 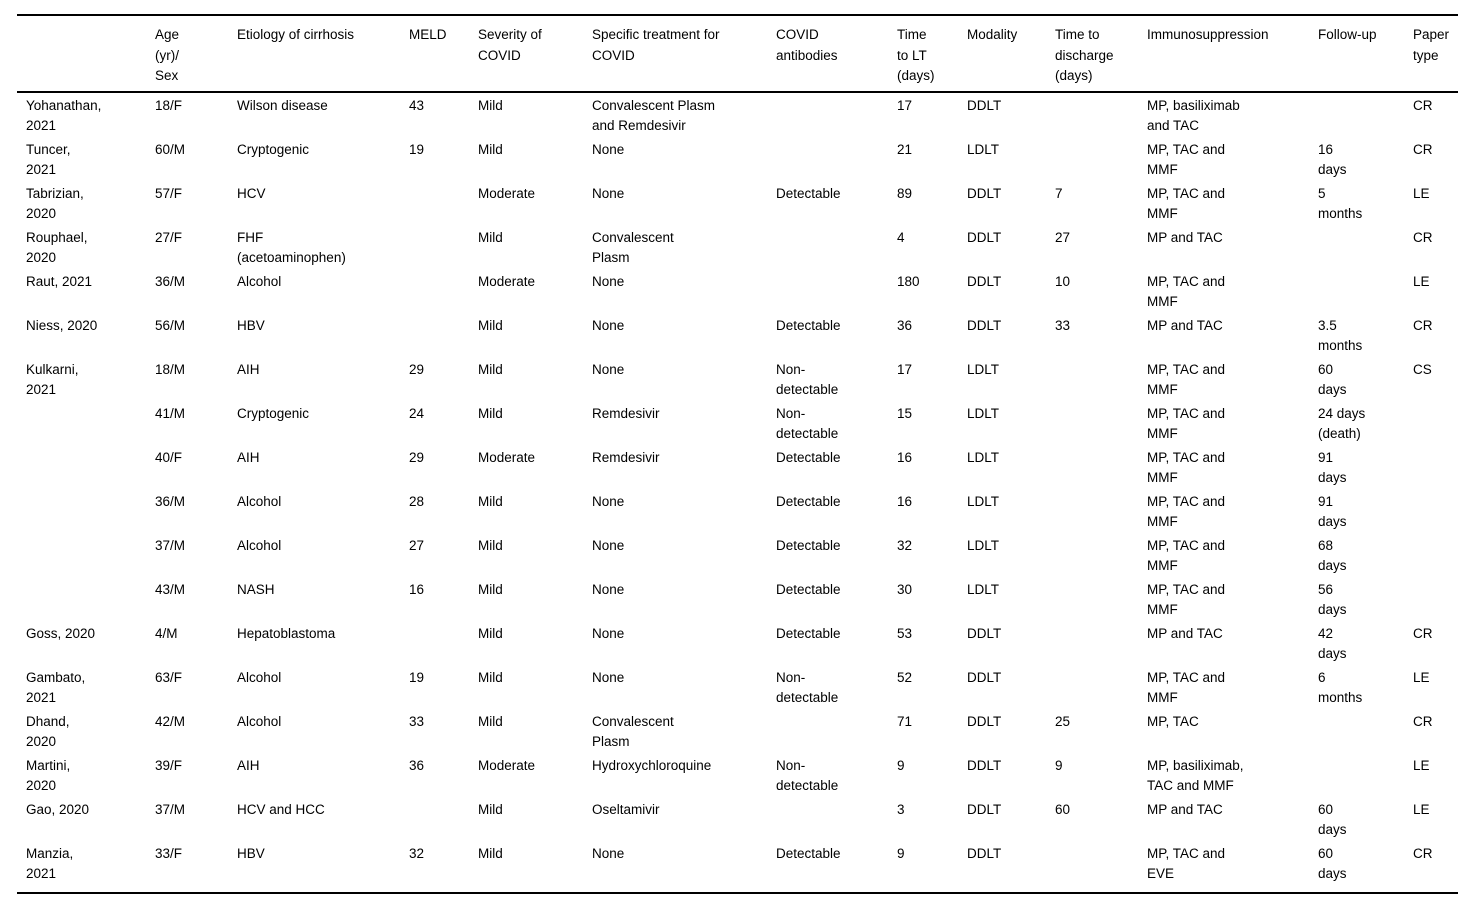 I want to click on table-cell: 42 days, so click(x=1332, y=643).